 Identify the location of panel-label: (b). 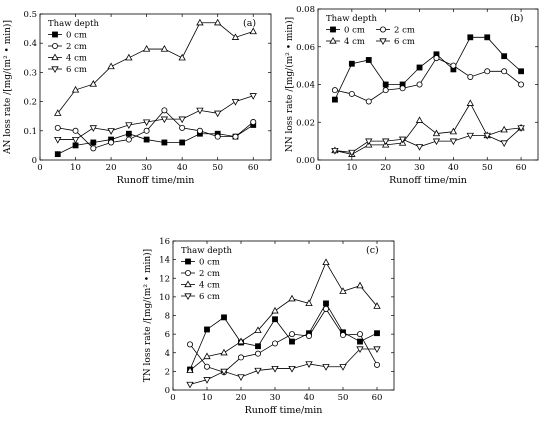
(517, 18).